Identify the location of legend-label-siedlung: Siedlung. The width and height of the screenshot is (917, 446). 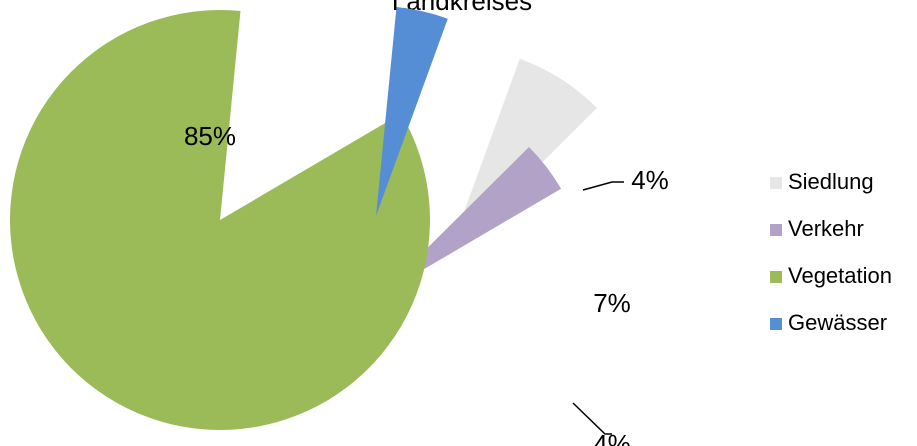
(831, 181).